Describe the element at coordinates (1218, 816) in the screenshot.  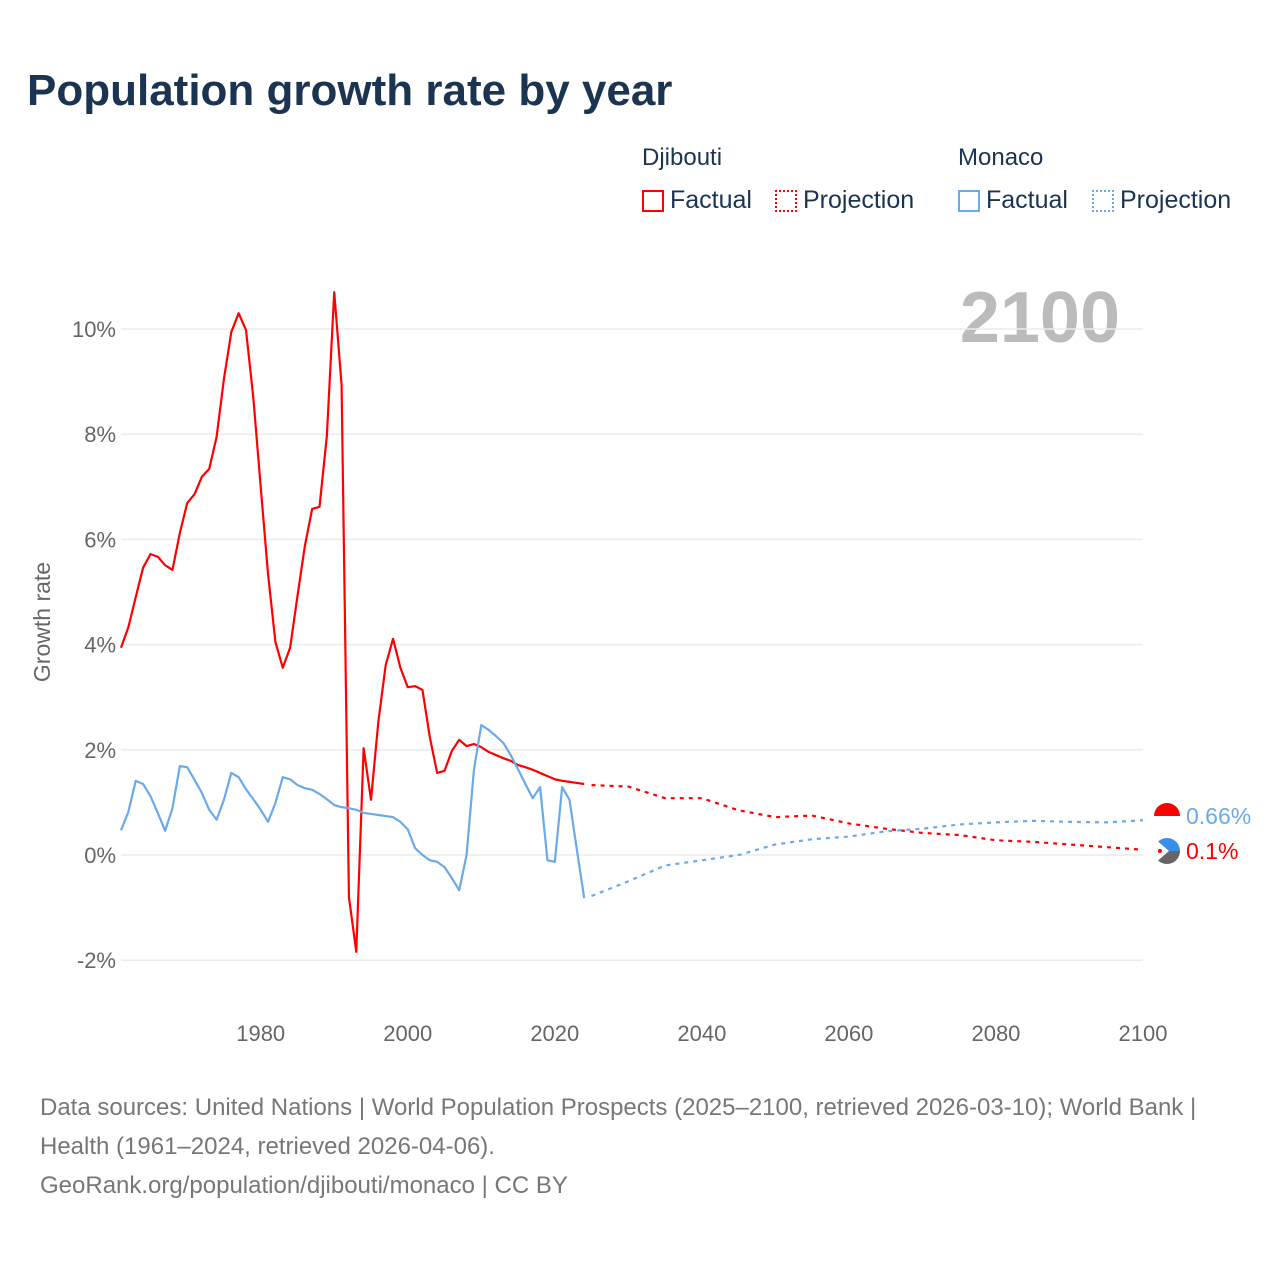
I see `monaco-end-label: 0.66%` at that location.